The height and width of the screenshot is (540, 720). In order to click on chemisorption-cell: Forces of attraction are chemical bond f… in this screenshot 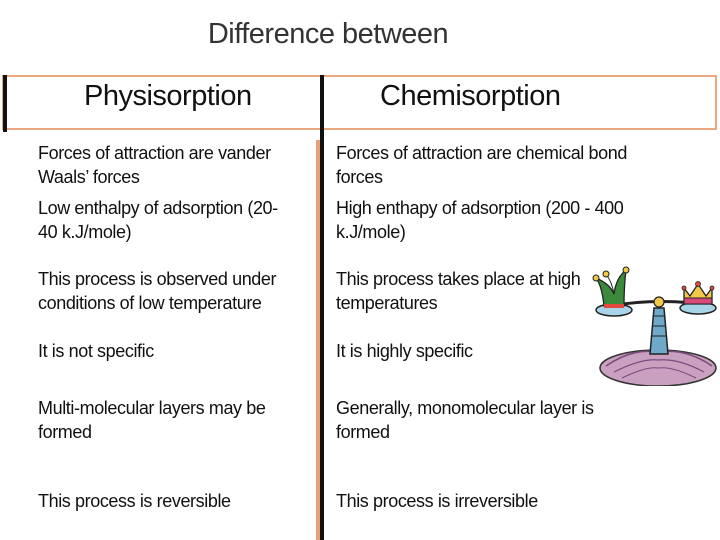, I will do `click(481, 165)`.